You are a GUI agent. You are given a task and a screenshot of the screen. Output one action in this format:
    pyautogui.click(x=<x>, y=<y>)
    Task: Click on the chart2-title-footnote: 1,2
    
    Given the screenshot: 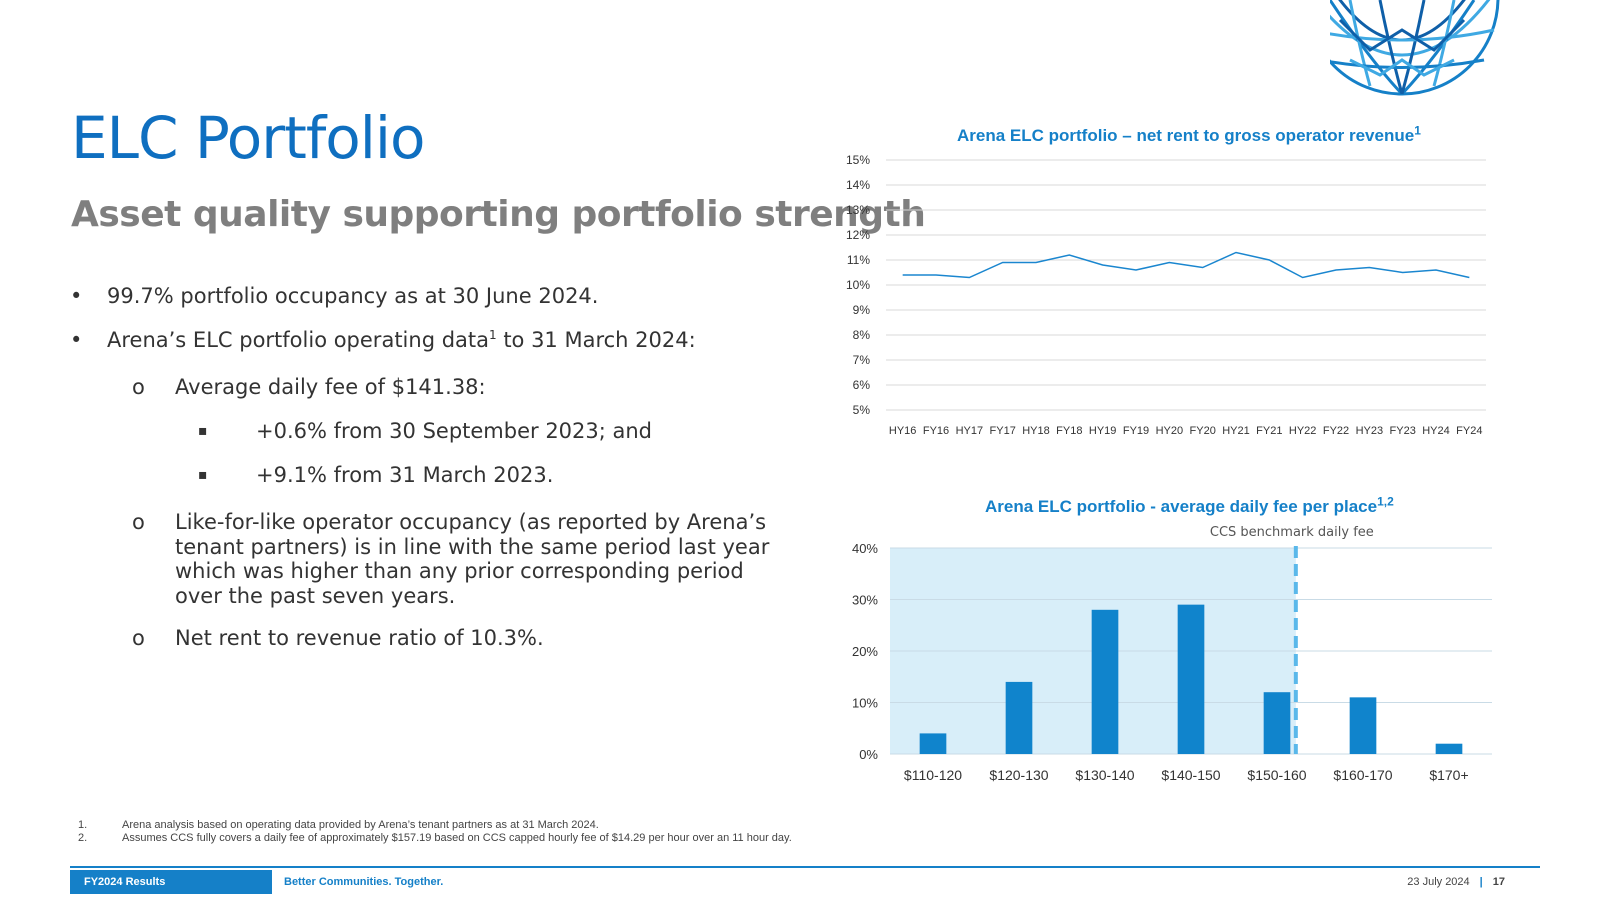 What is the action you would take?
    pyautogui.click(x=1385, y=501)
    